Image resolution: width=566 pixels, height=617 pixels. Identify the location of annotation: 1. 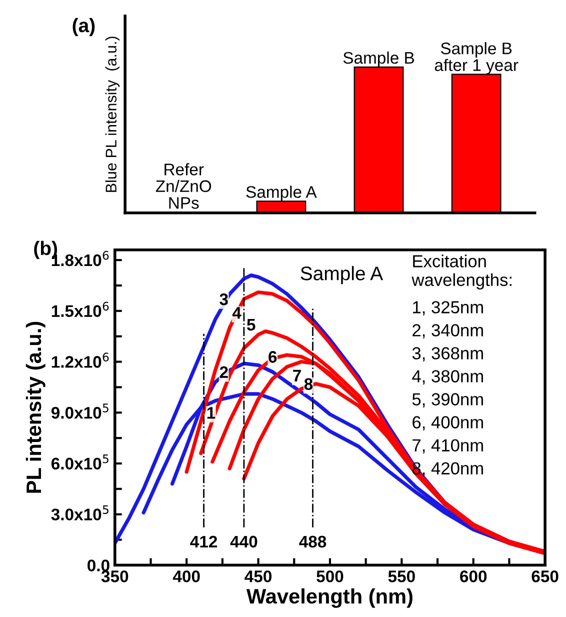
(211, 413).